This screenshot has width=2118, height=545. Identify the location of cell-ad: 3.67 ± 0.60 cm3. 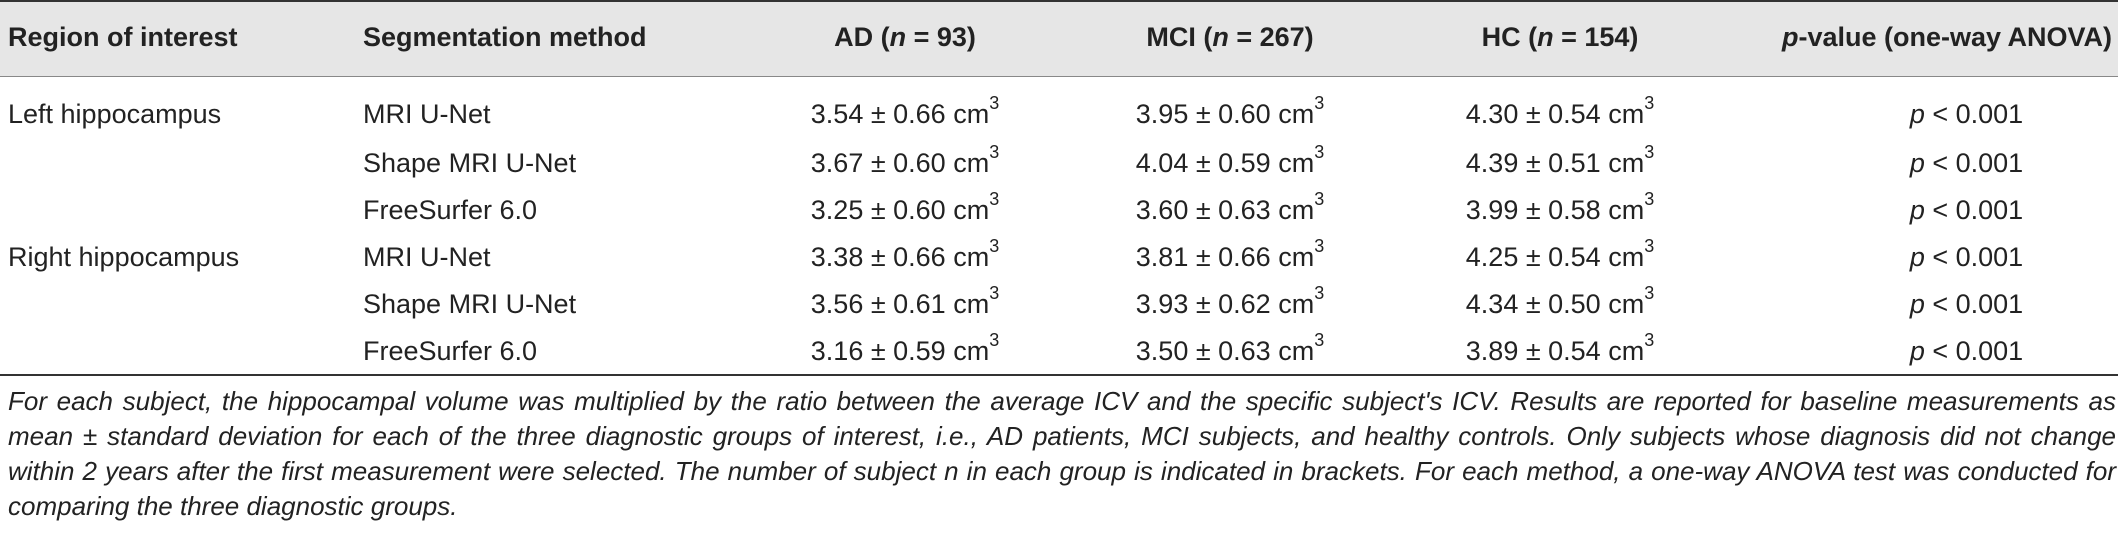
(905, 160).